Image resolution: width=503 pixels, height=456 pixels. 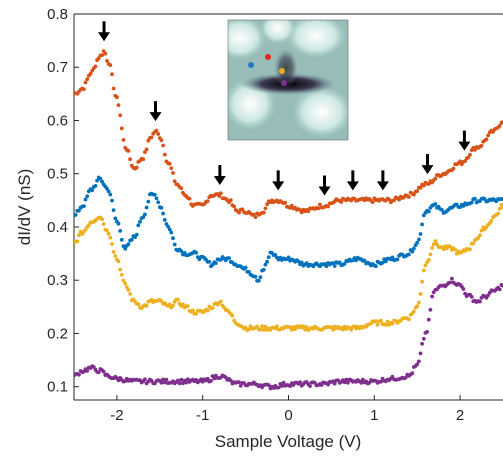 What do you see at coordinates (24, 207) in the screenshot?
I see `y-axis-label: dI/dV (nS)` at bounding box center [24, 207].